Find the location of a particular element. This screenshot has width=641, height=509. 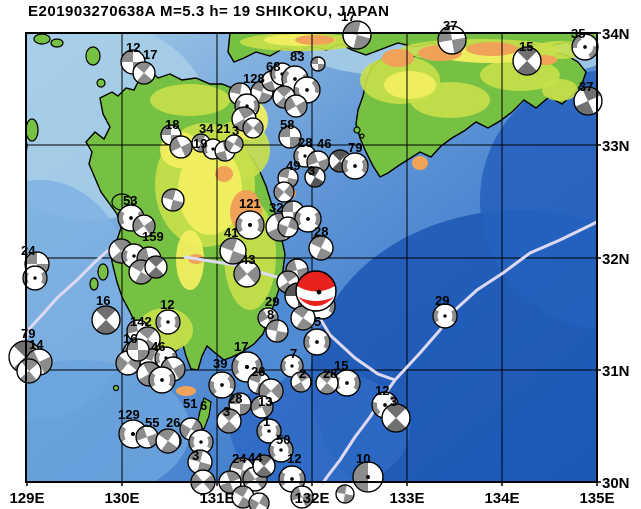

event-count-label: 2 is located at coordinates (302, 373).